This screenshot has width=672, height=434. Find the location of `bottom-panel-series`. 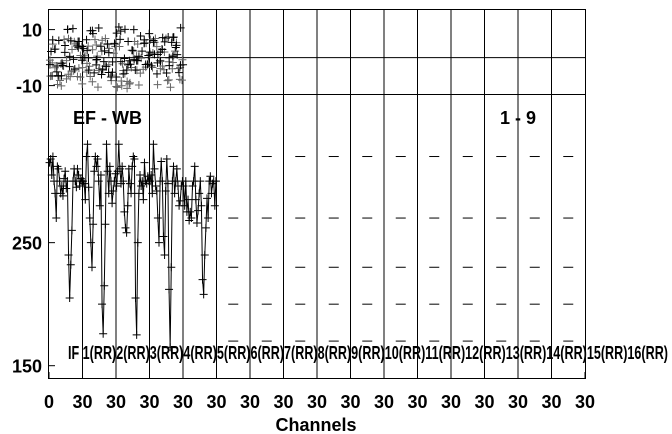

bottom-panel-series is located at coordinates (132, 246).